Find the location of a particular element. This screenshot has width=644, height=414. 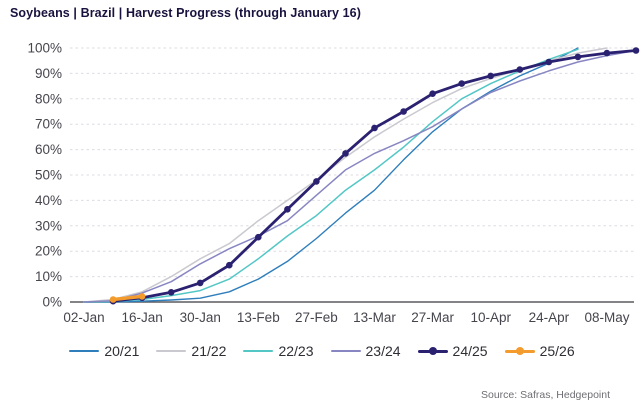

y-axis-label: 70% is located at coordinates (48, 124).